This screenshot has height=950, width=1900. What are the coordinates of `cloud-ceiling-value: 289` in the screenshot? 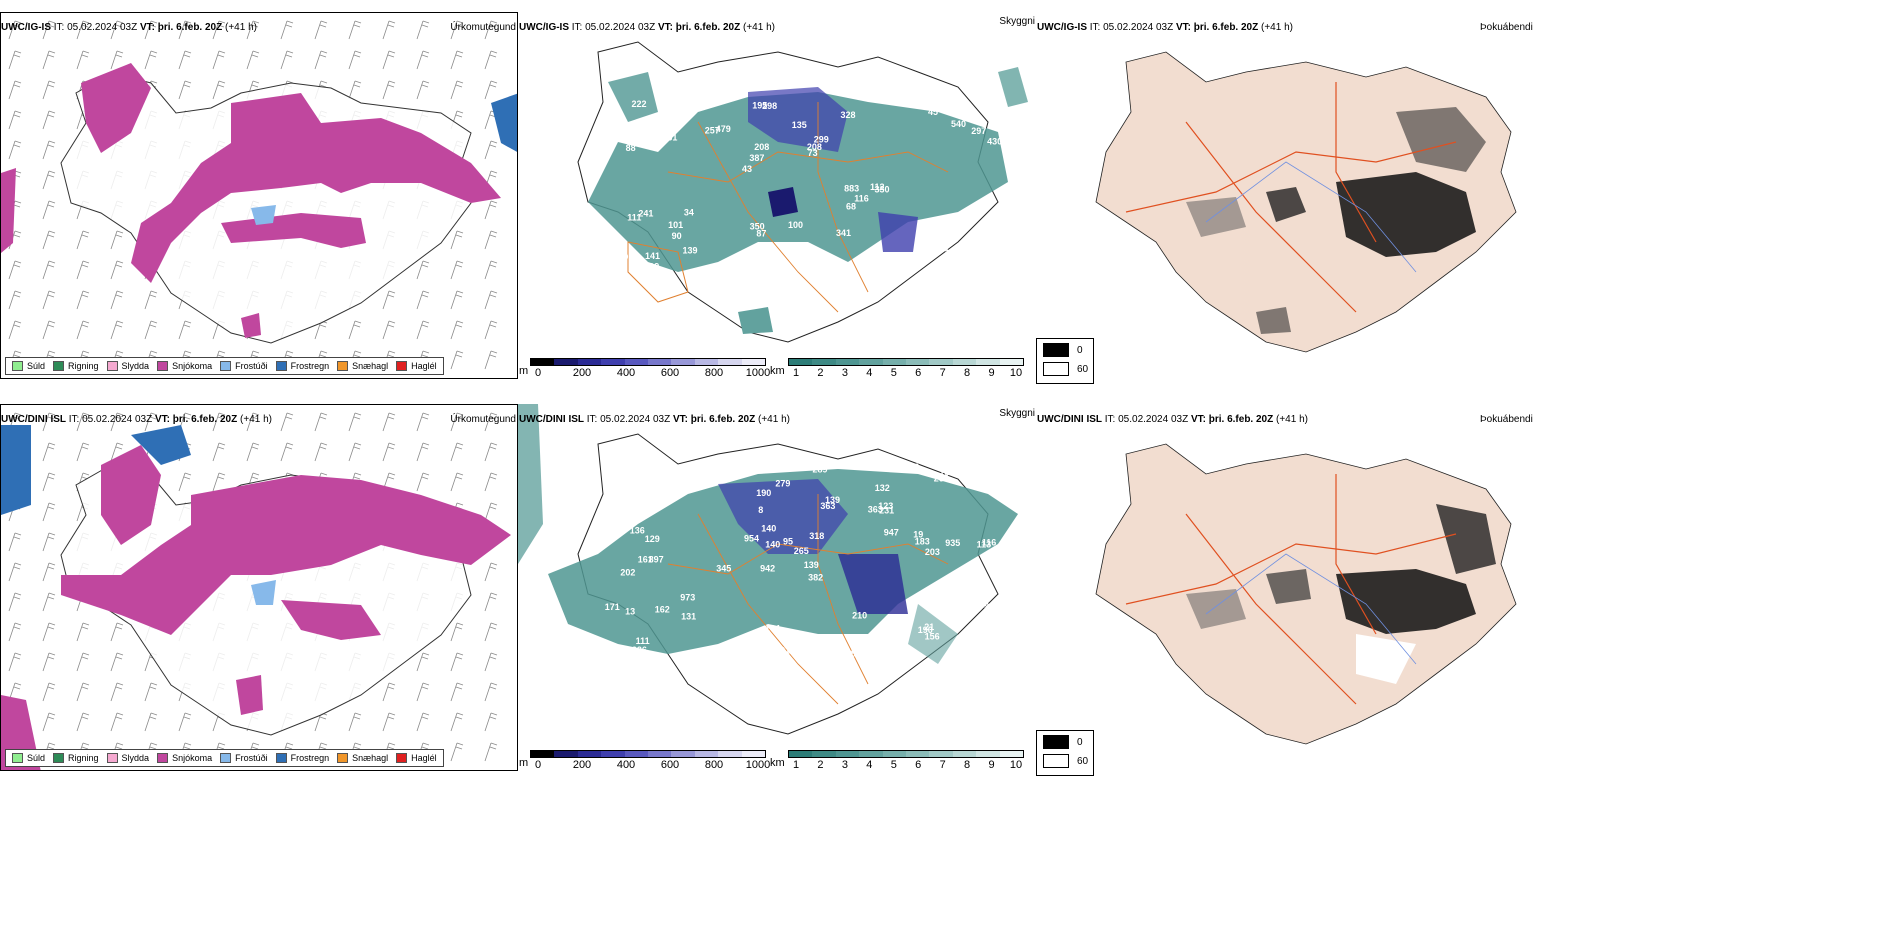 It's located at (820, 470).